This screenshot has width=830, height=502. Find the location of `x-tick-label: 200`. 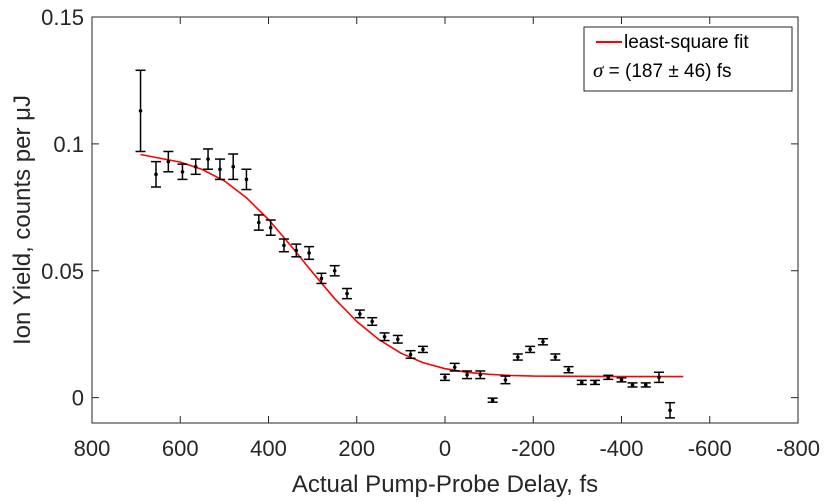

x-tick-label: 200 is located at coordinates (356, 448).